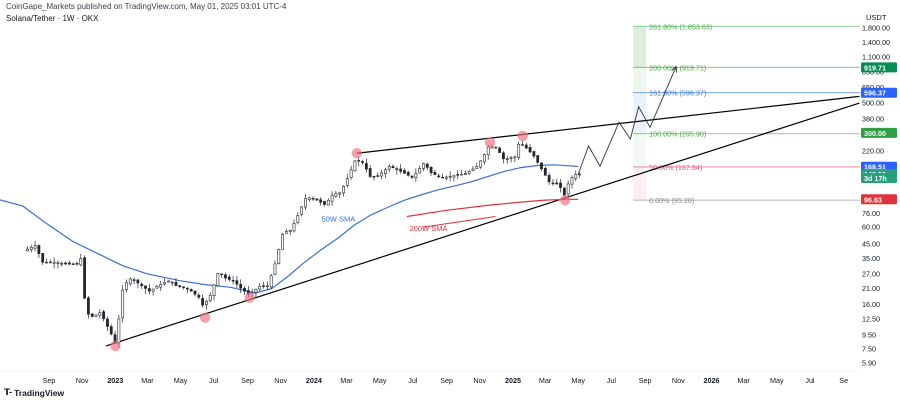 Image resolution: width=900 pixels, height=400 pixels. What do you see at coordinates (247, 380) in the screenshot?
I see `x-tick-label: Sep` at bounding box center [247, 380].